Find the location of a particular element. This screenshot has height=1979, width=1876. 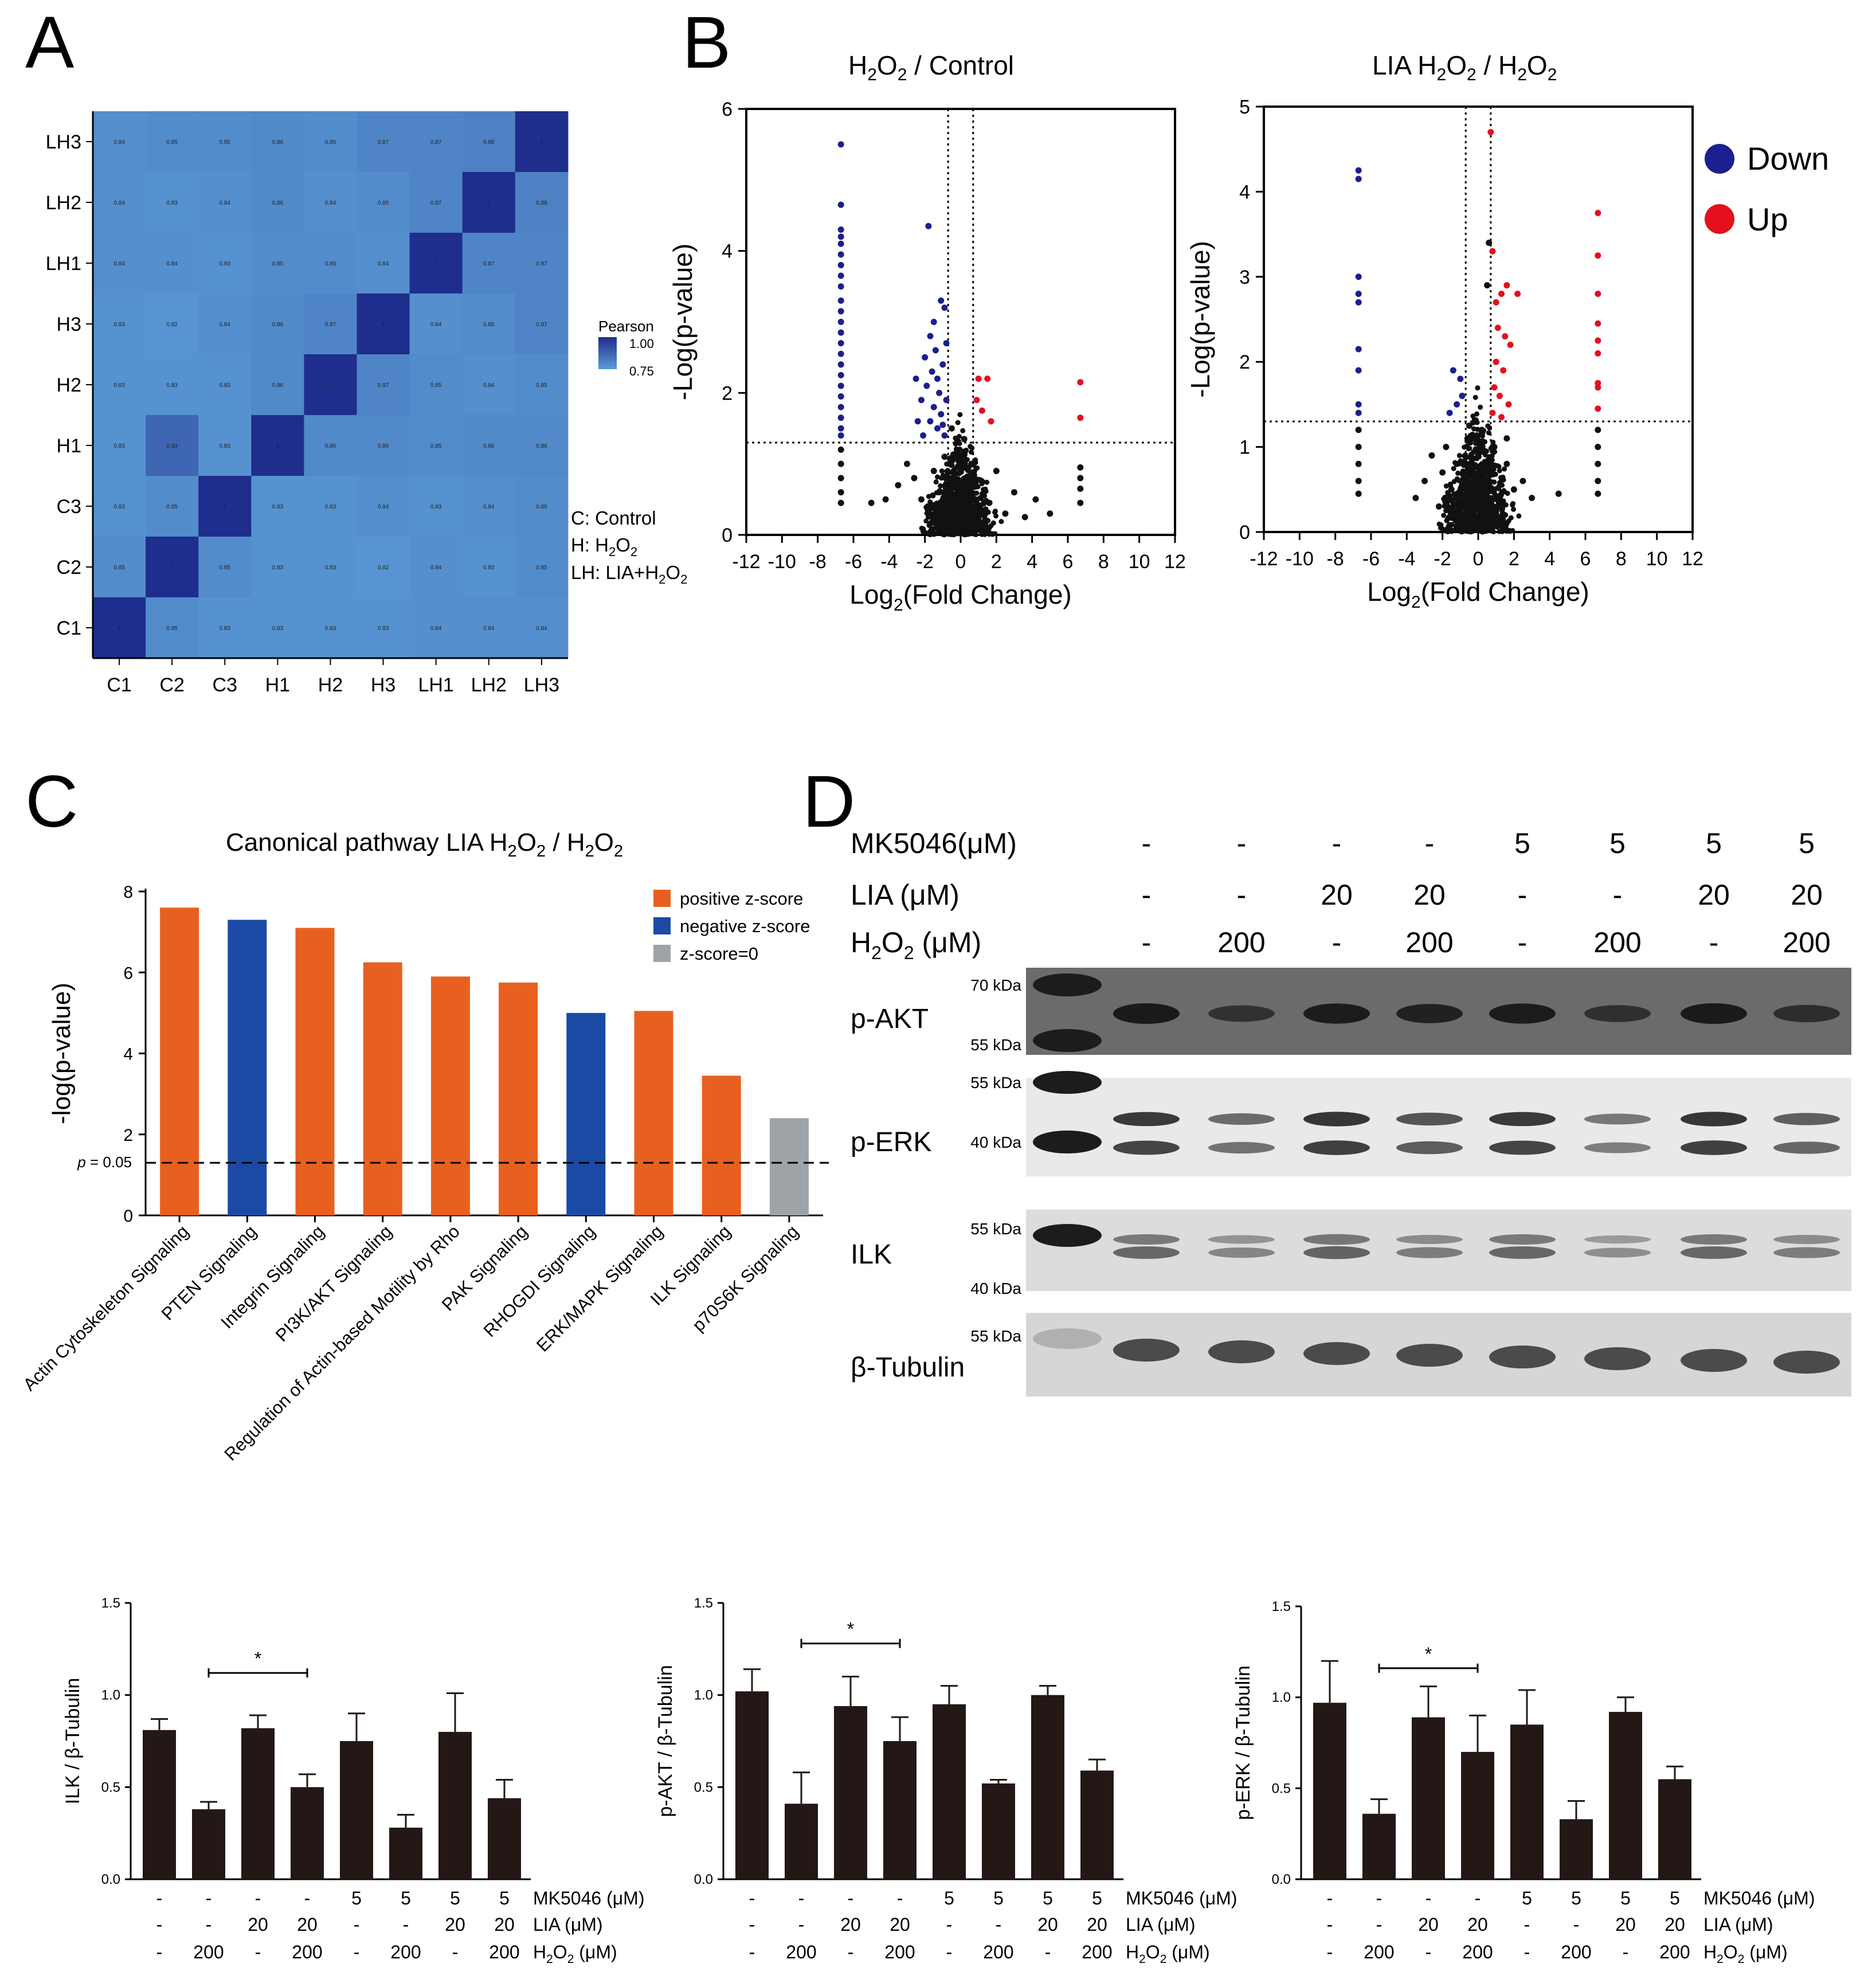

heatmap-cell-value: 0.82 is located at coordinates (172, 325).